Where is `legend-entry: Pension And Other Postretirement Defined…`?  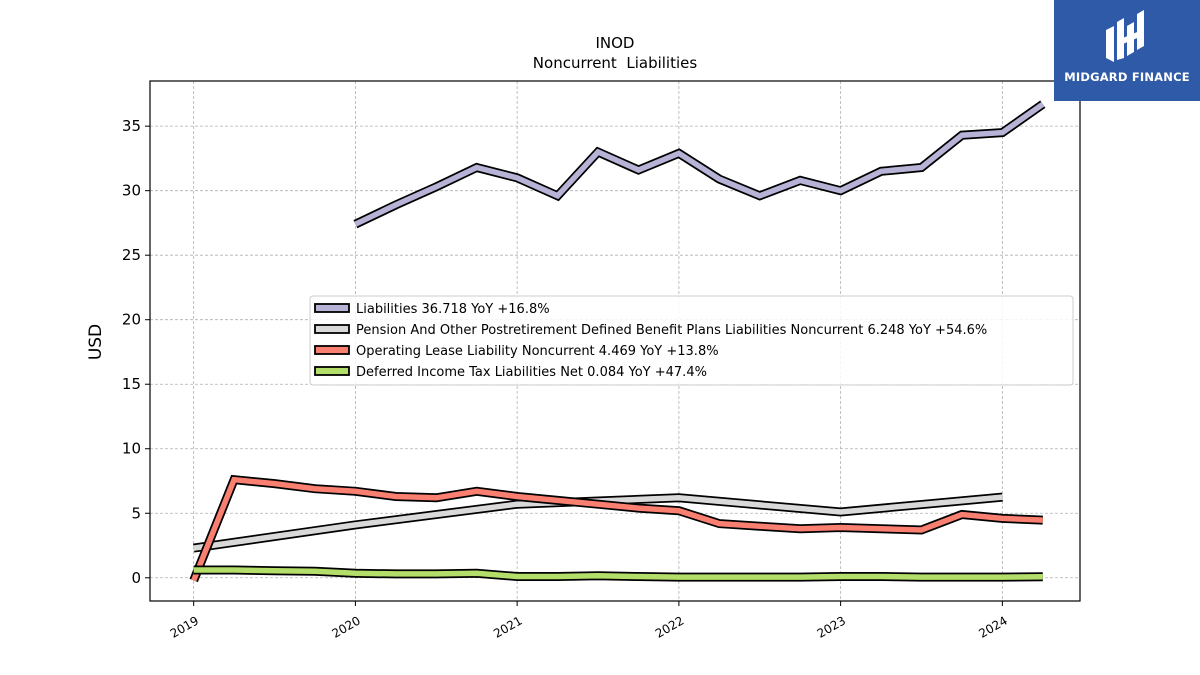
legend-entry: Pension And Other Postretirement Defined… is located at coordinates (671, 330).